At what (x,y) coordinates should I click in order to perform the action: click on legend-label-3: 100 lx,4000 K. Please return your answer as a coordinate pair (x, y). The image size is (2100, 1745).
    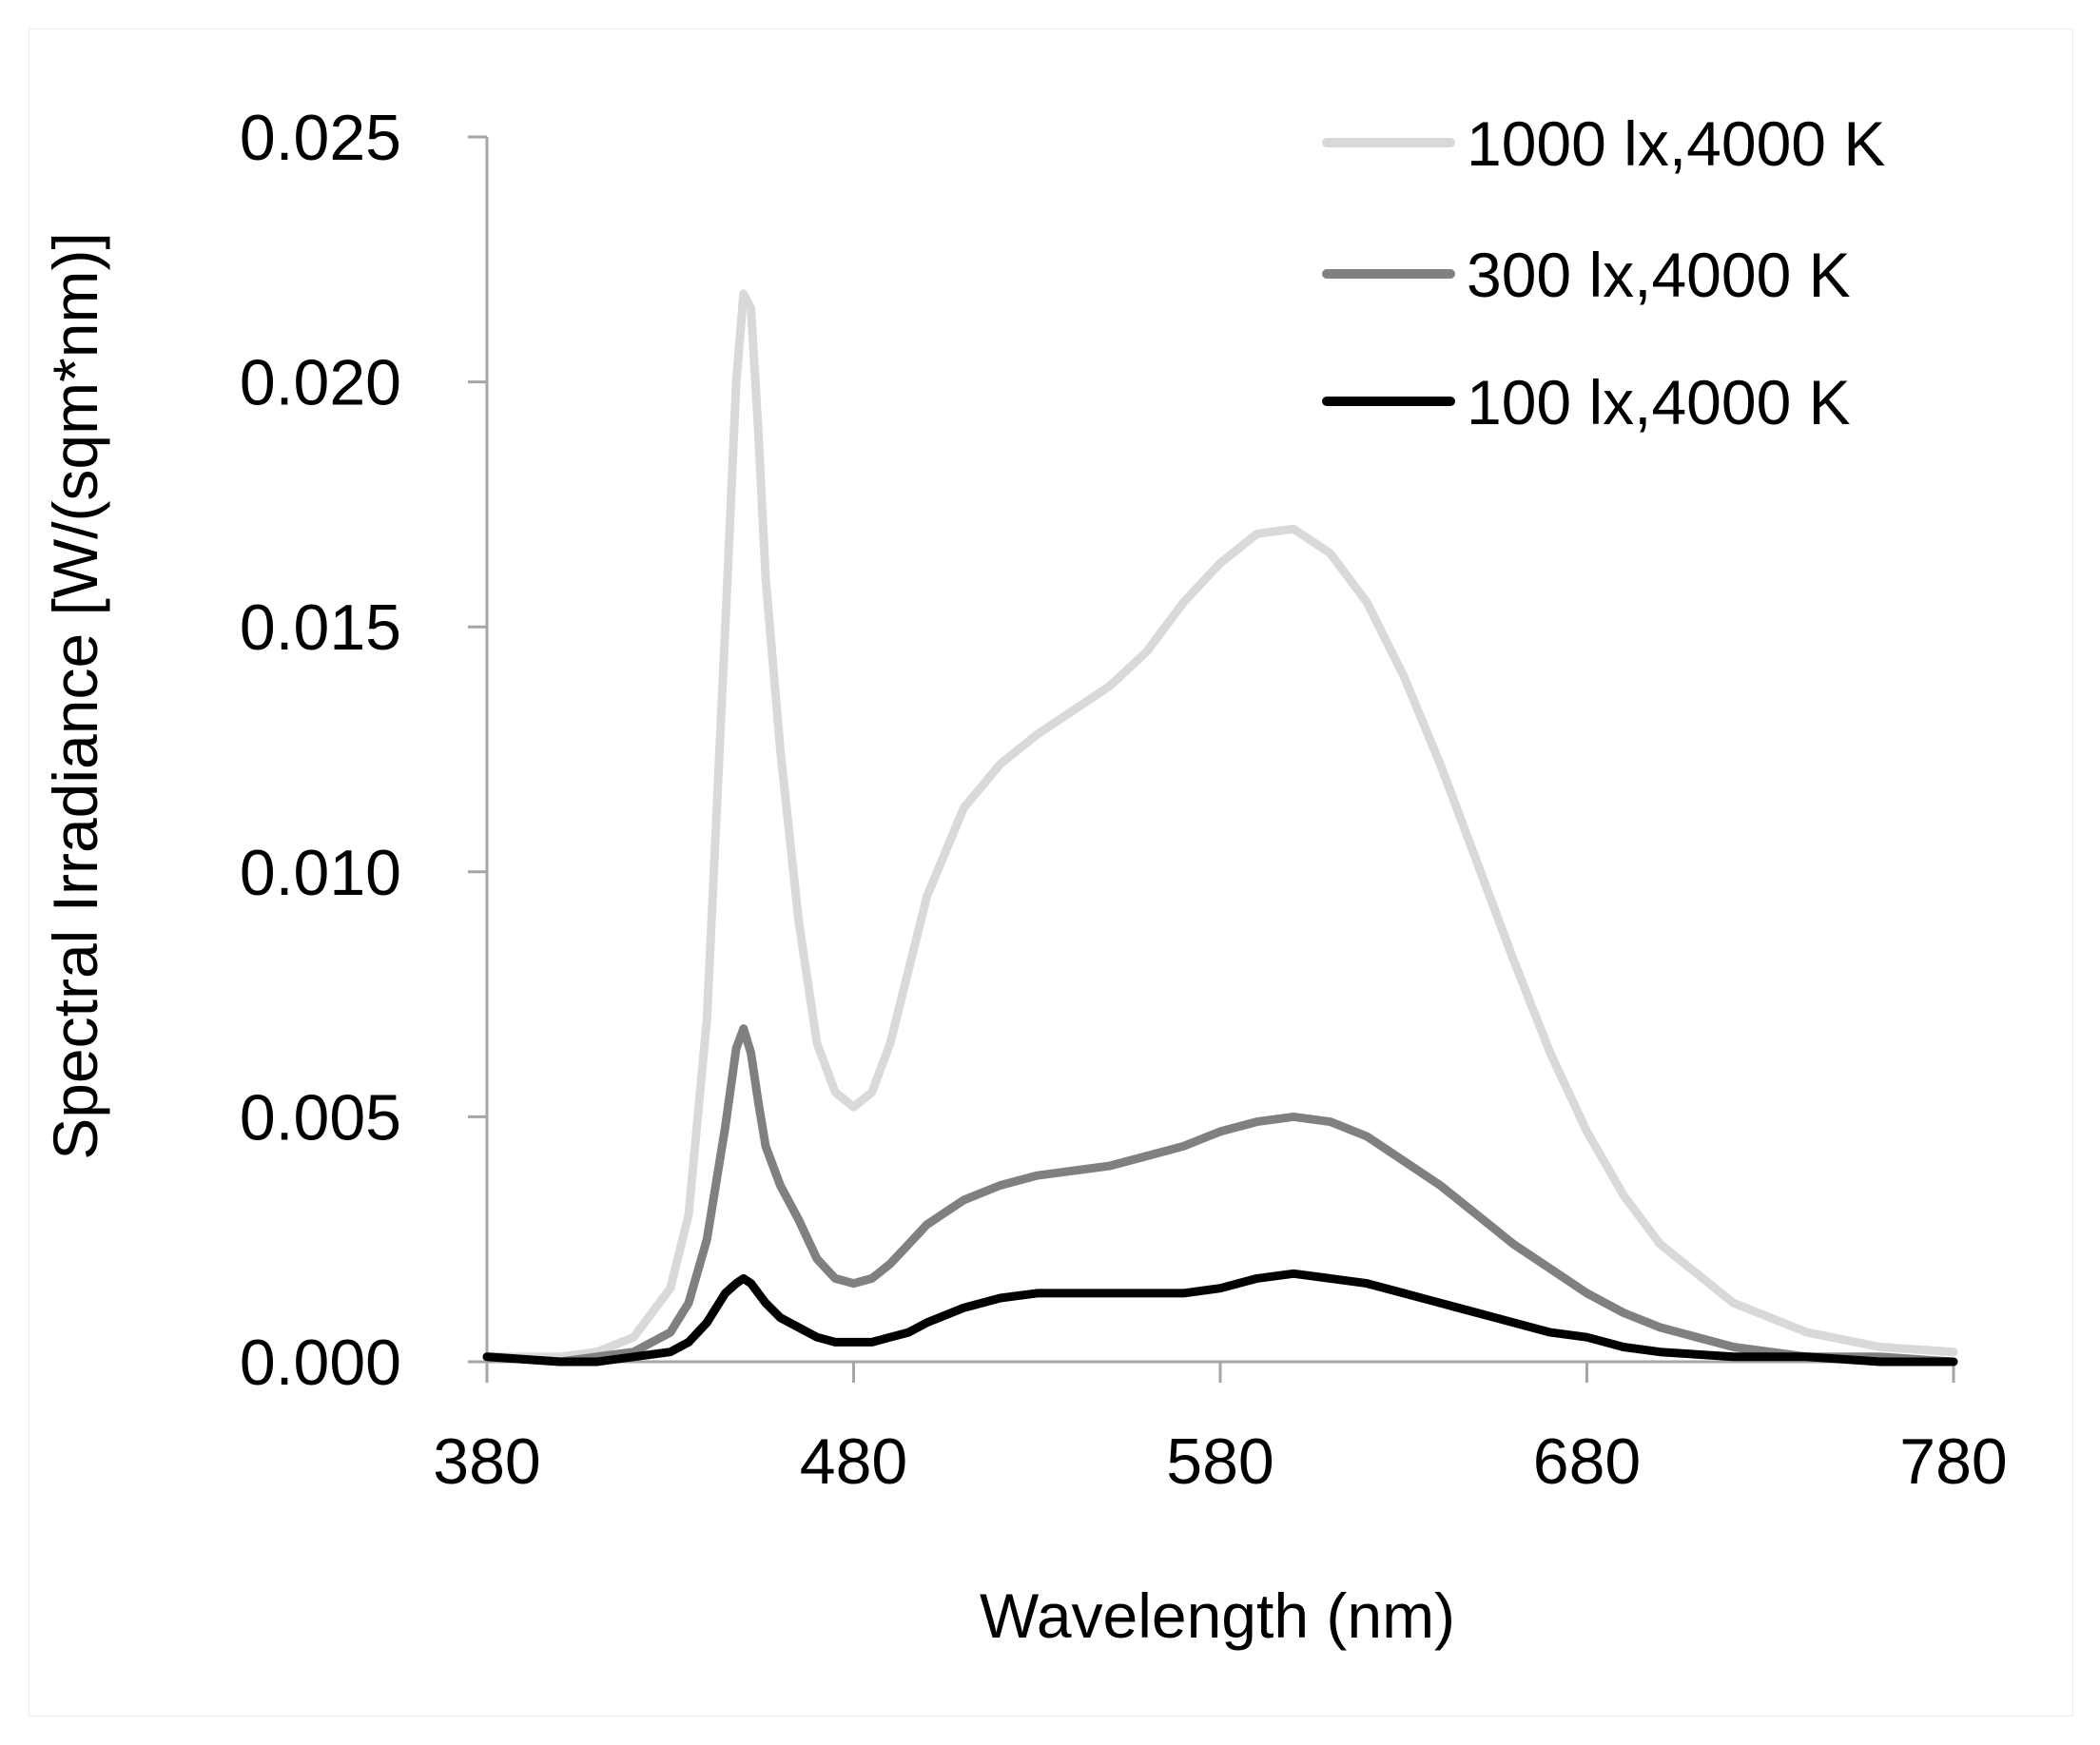
    Looking at the image, I should click on (1659, 402).